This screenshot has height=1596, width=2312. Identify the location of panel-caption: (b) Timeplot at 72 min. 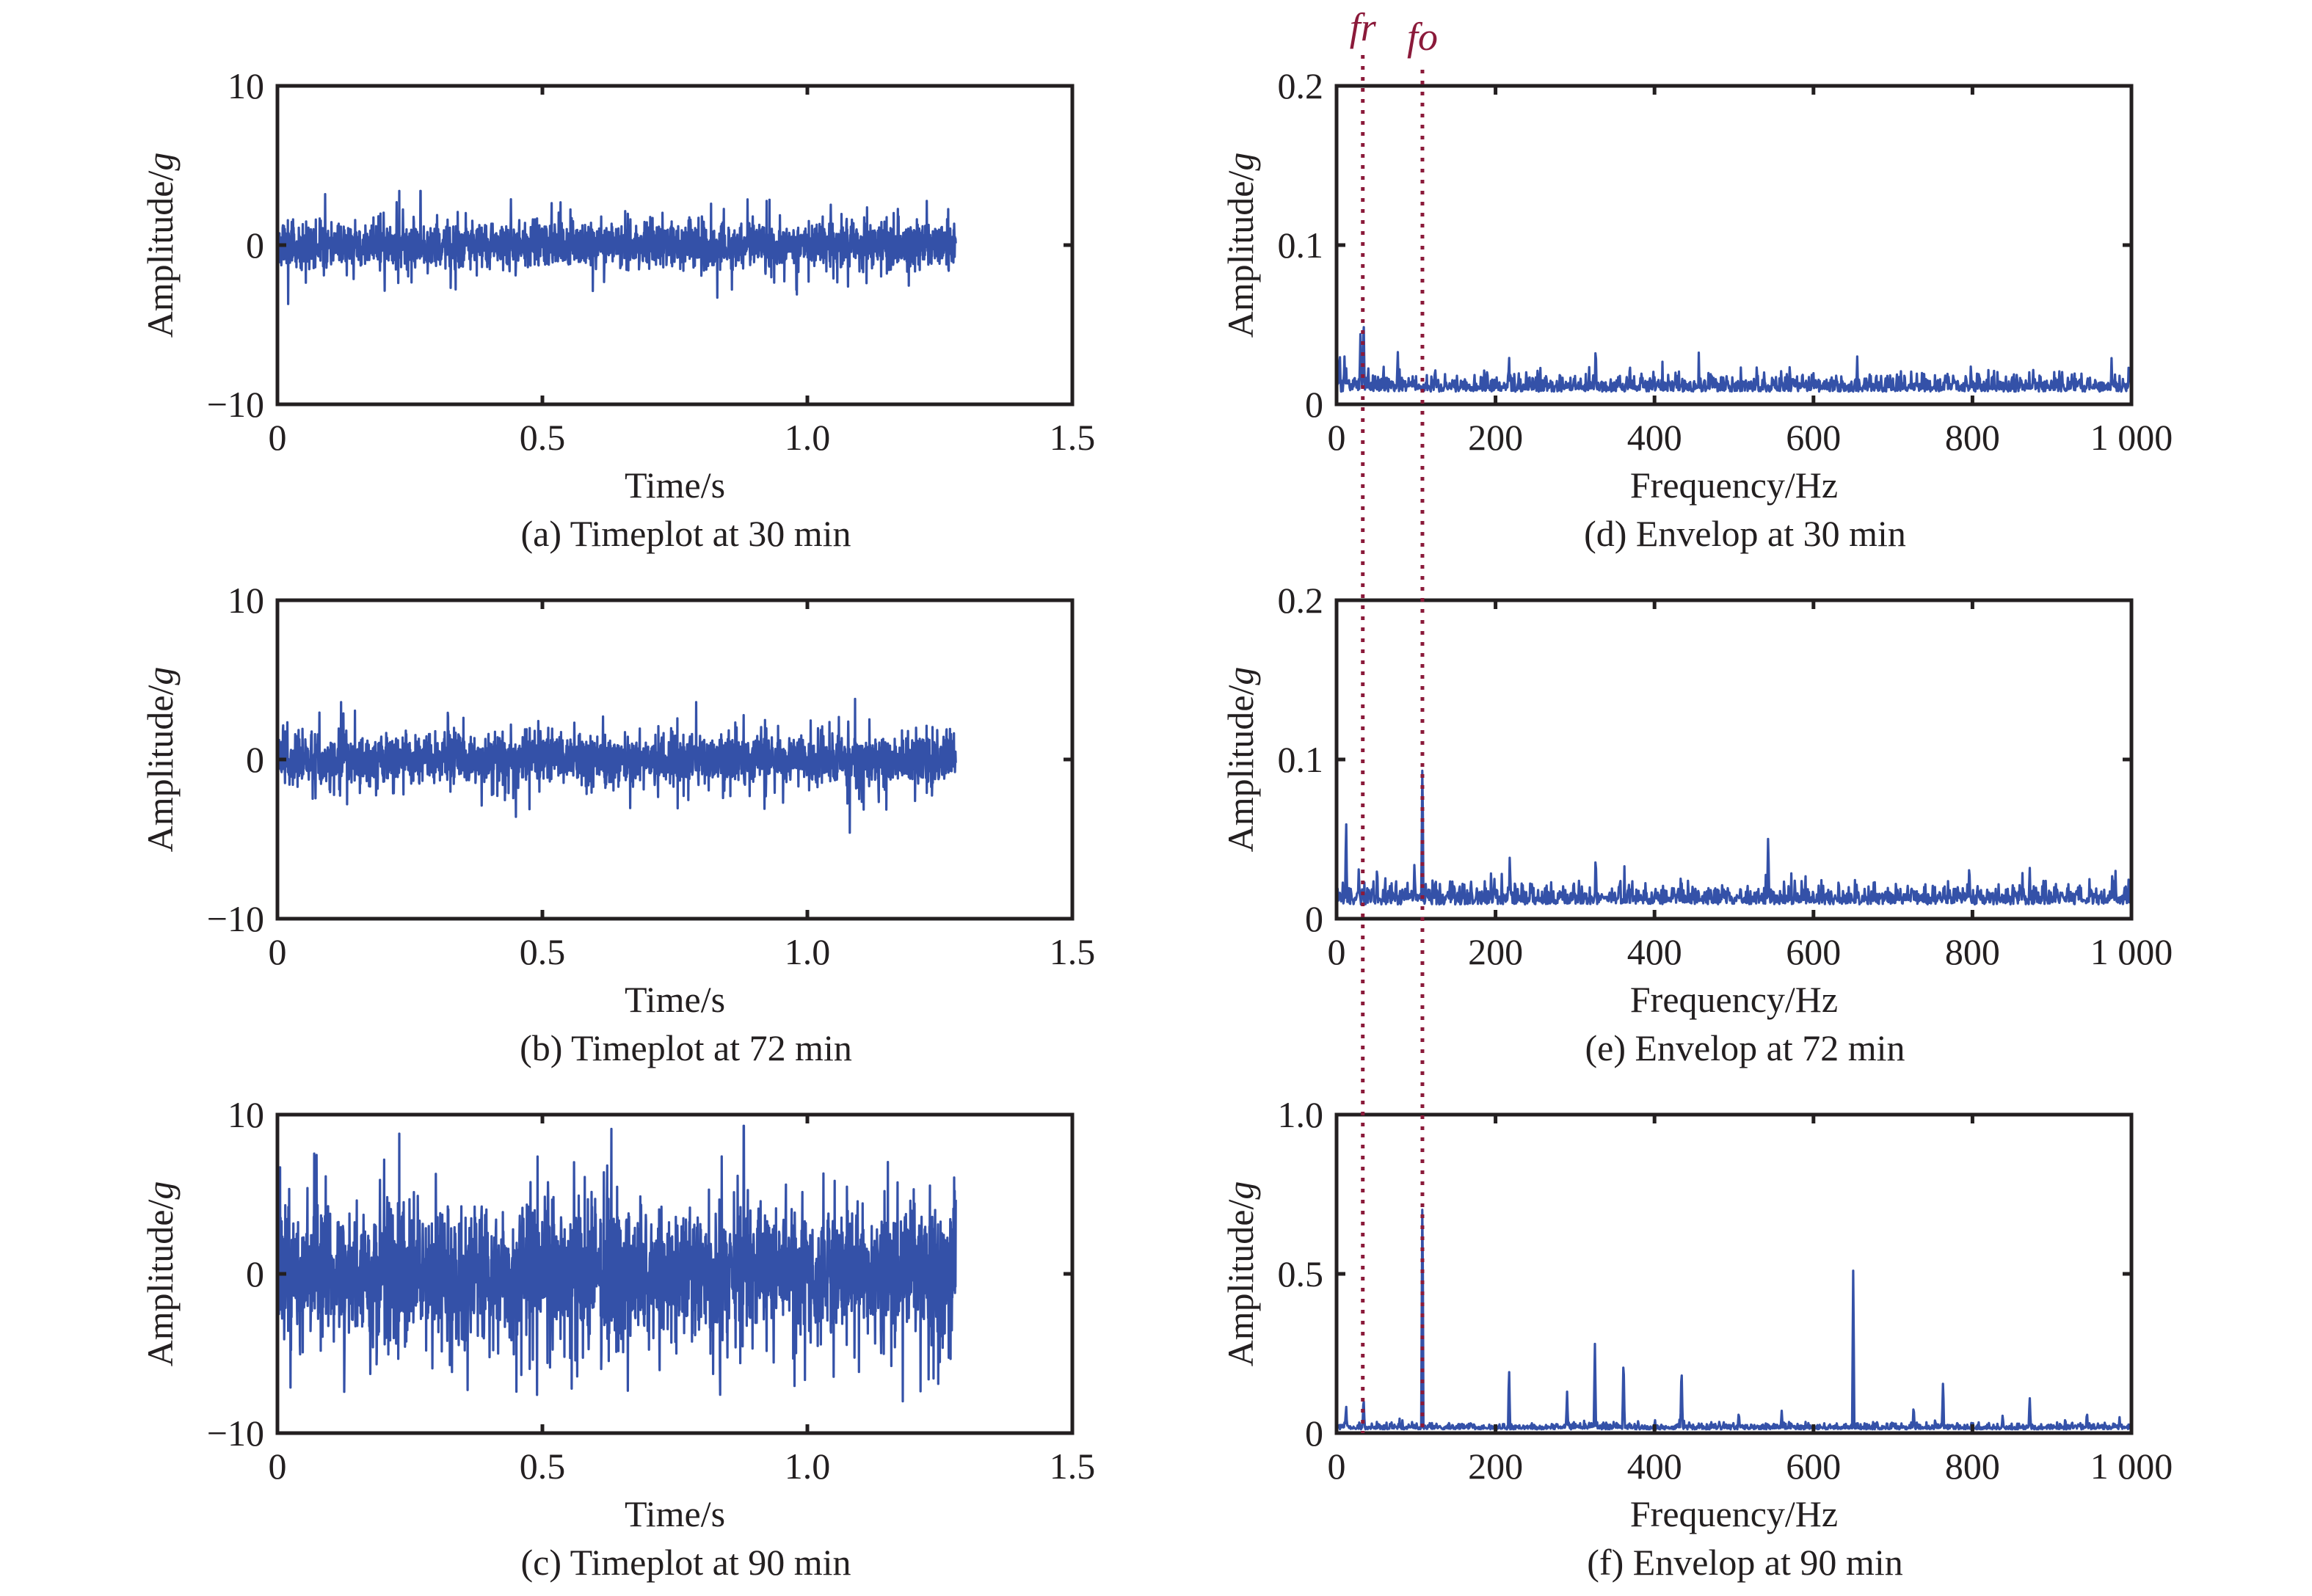
(686, 1047).